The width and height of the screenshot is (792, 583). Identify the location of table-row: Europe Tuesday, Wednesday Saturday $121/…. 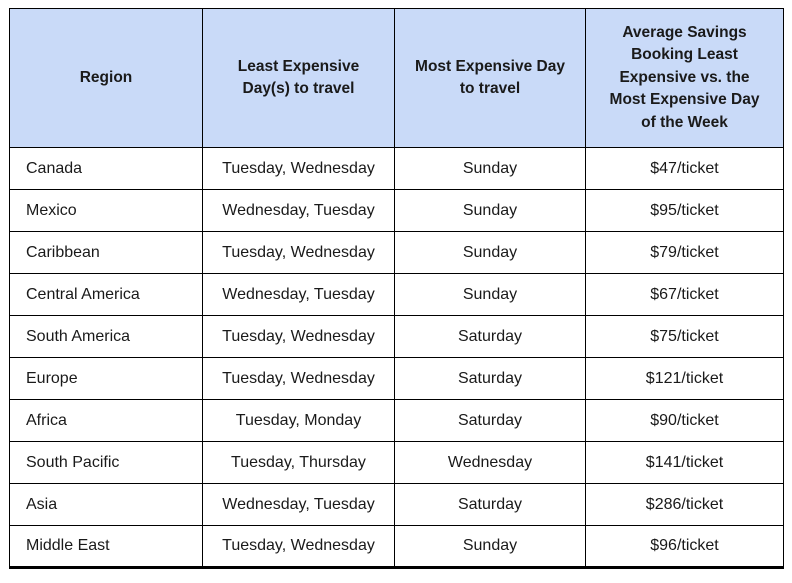
(396, 378).